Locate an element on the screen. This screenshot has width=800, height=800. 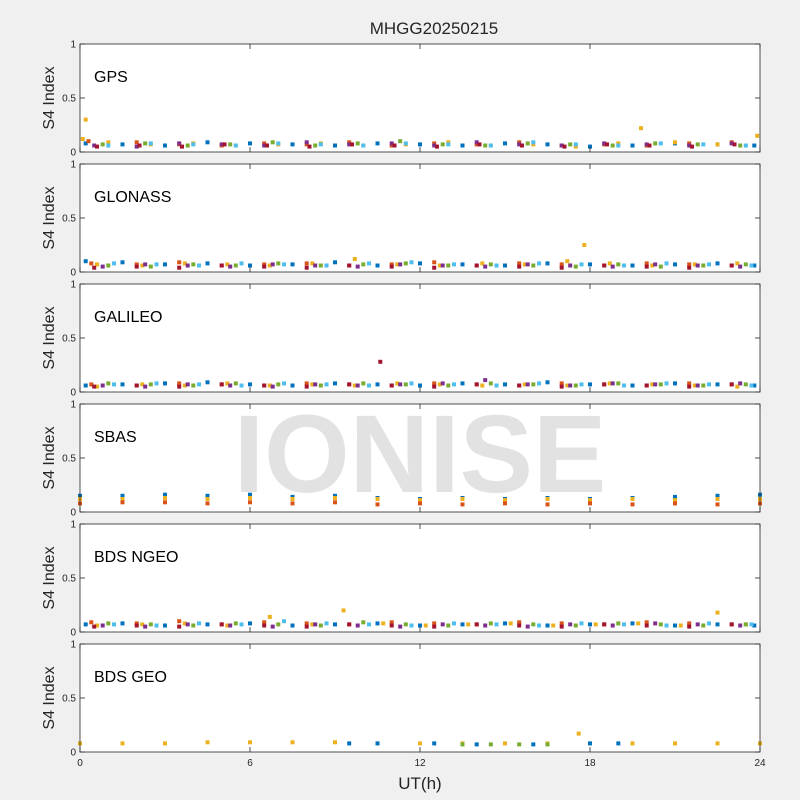
panel-plot-area is located at coordinates (420, 218).